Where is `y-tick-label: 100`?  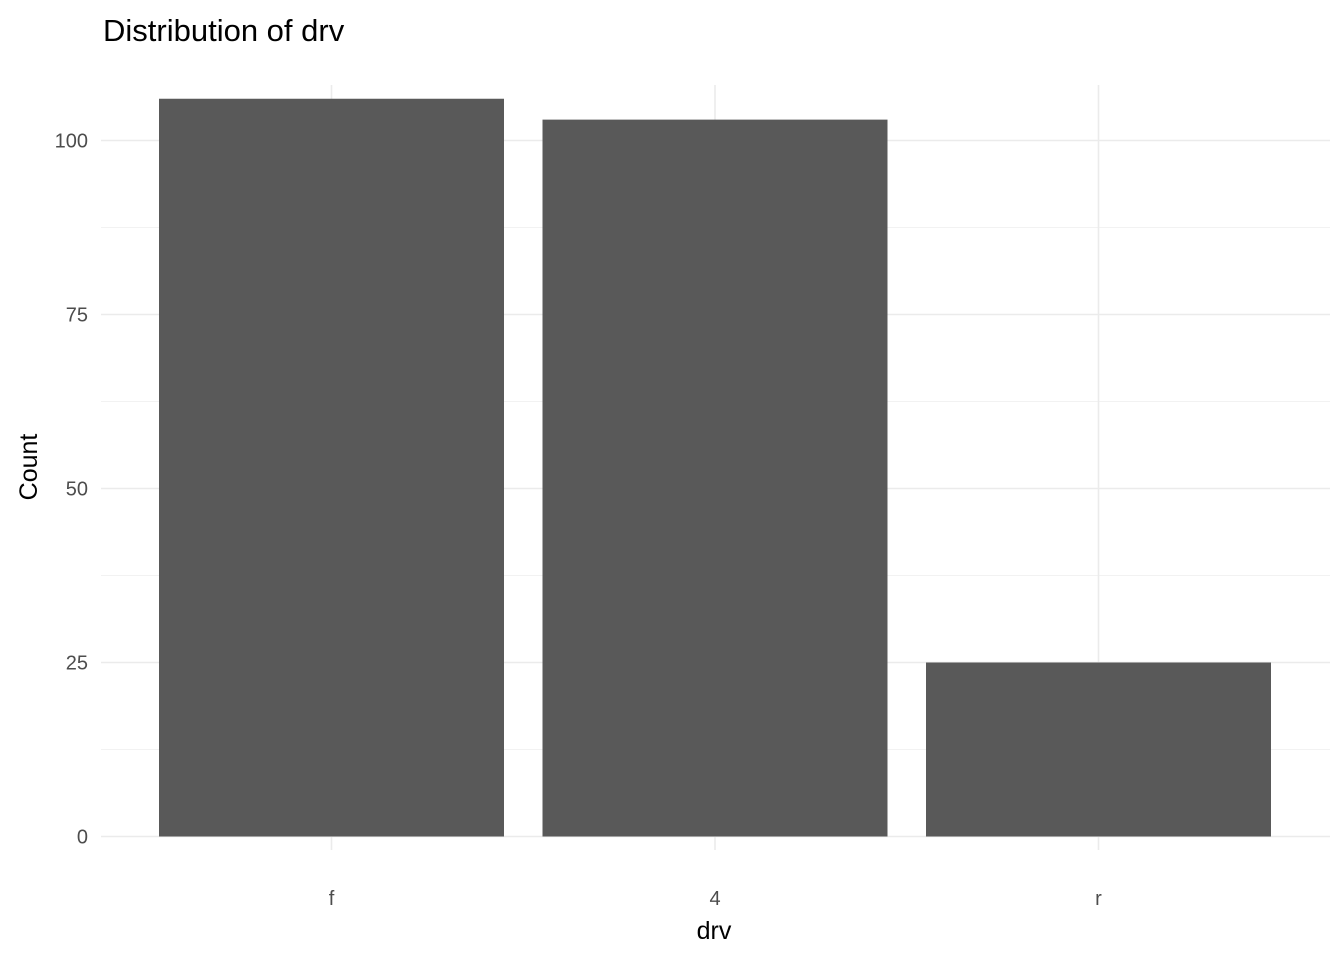
y-tick-label: 100 is located at coordinates (71, 142).